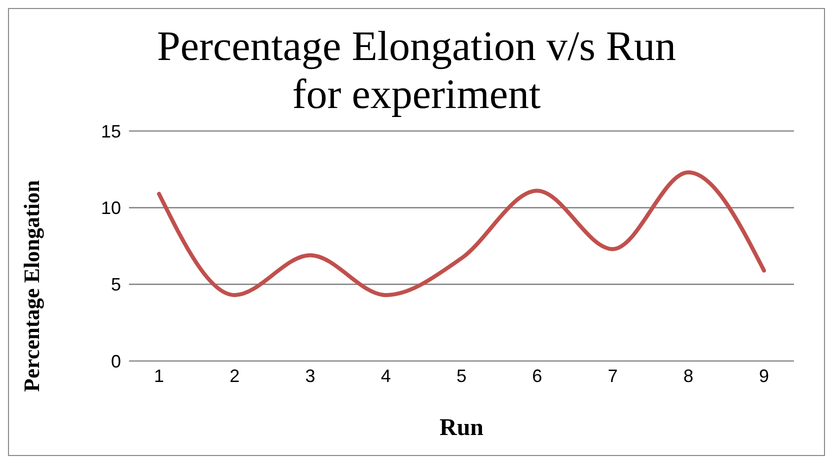  I want to click on x-tick-label: 8, so click(688, 376).